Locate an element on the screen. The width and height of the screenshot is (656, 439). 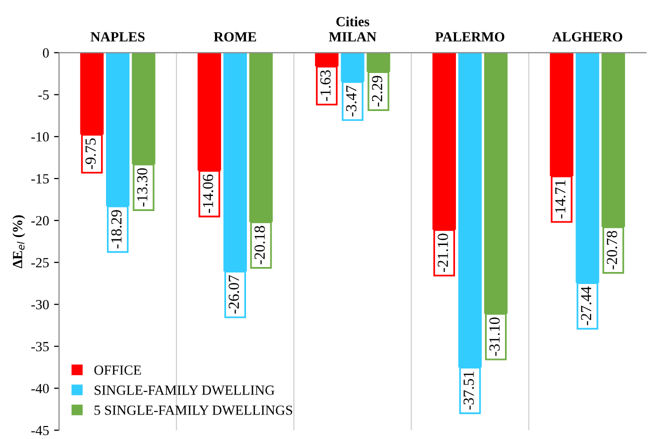
data-label: -31.10 is located at coordinates (494, 337).